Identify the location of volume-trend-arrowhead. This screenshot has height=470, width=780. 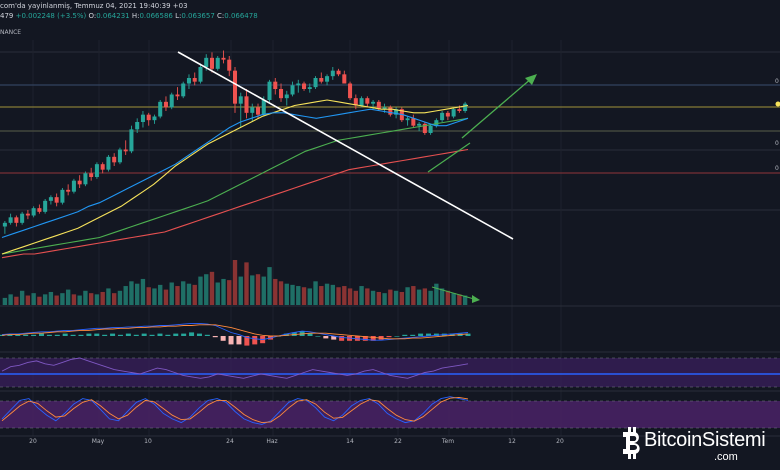
(476, 299).